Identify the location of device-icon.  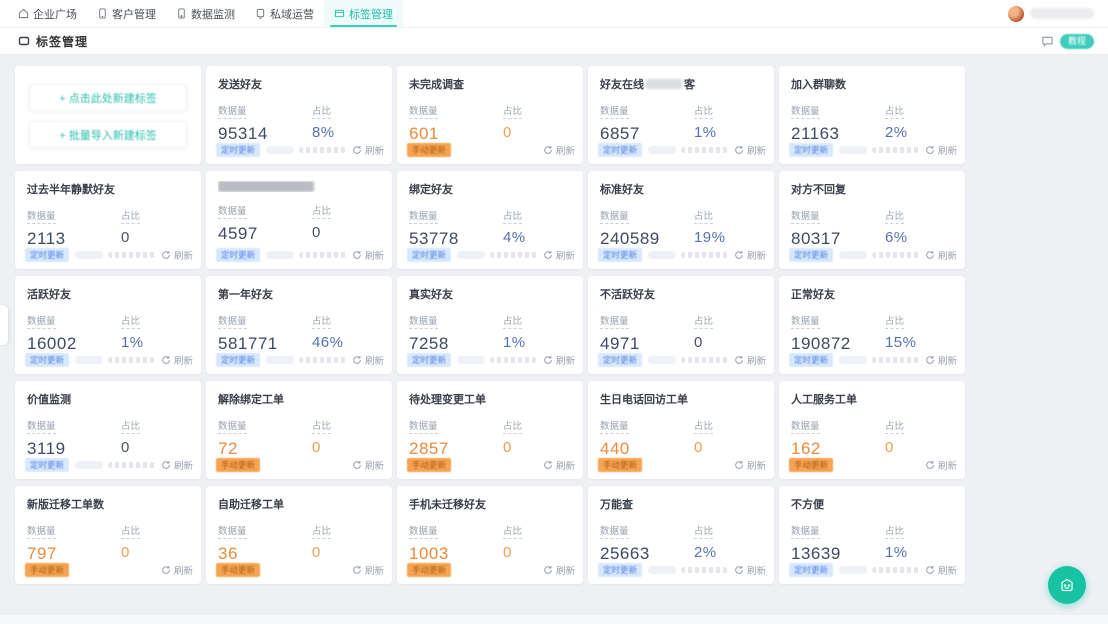
(181, 13).